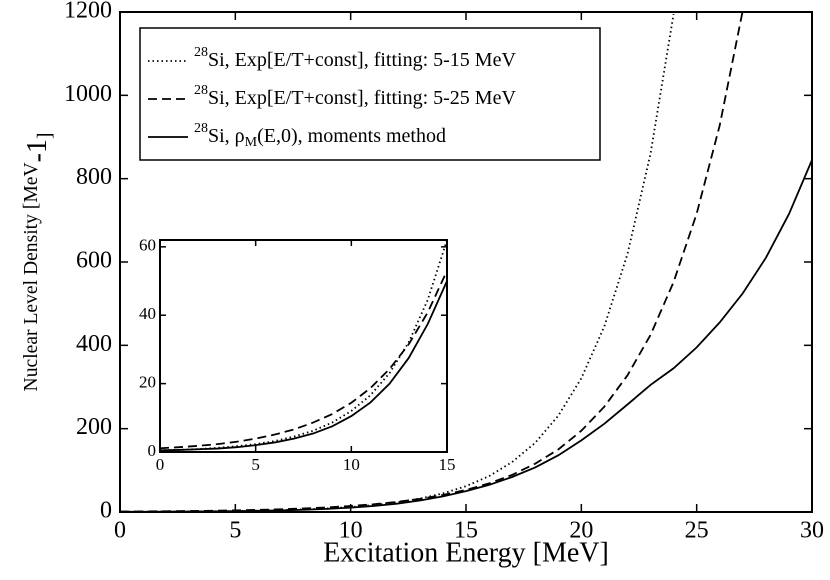 The image size is (830, 580). What do you see at coordinates (147, 245) in the screenshot?
I see `y-tick-label: 60` at bounding box center [147, 245].